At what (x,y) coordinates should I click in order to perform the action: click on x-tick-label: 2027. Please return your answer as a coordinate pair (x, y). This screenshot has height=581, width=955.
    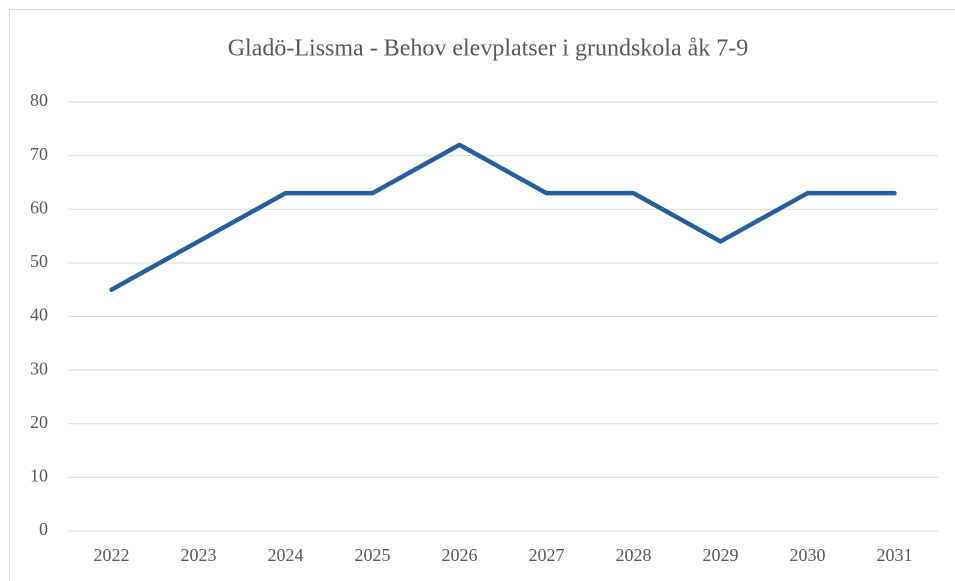
    Looking at the image, I should click on (547, 555).